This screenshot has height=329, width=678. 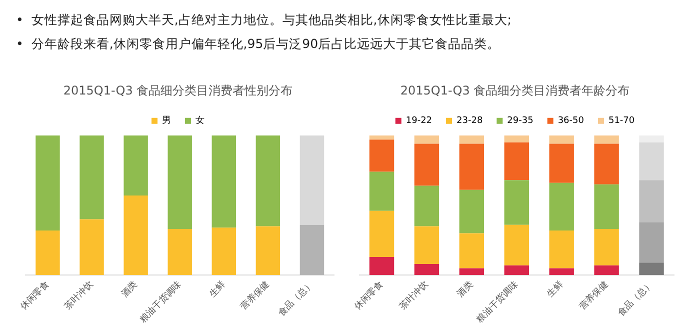 I want to click on legend-label: 男, so click(x=166, y=120).